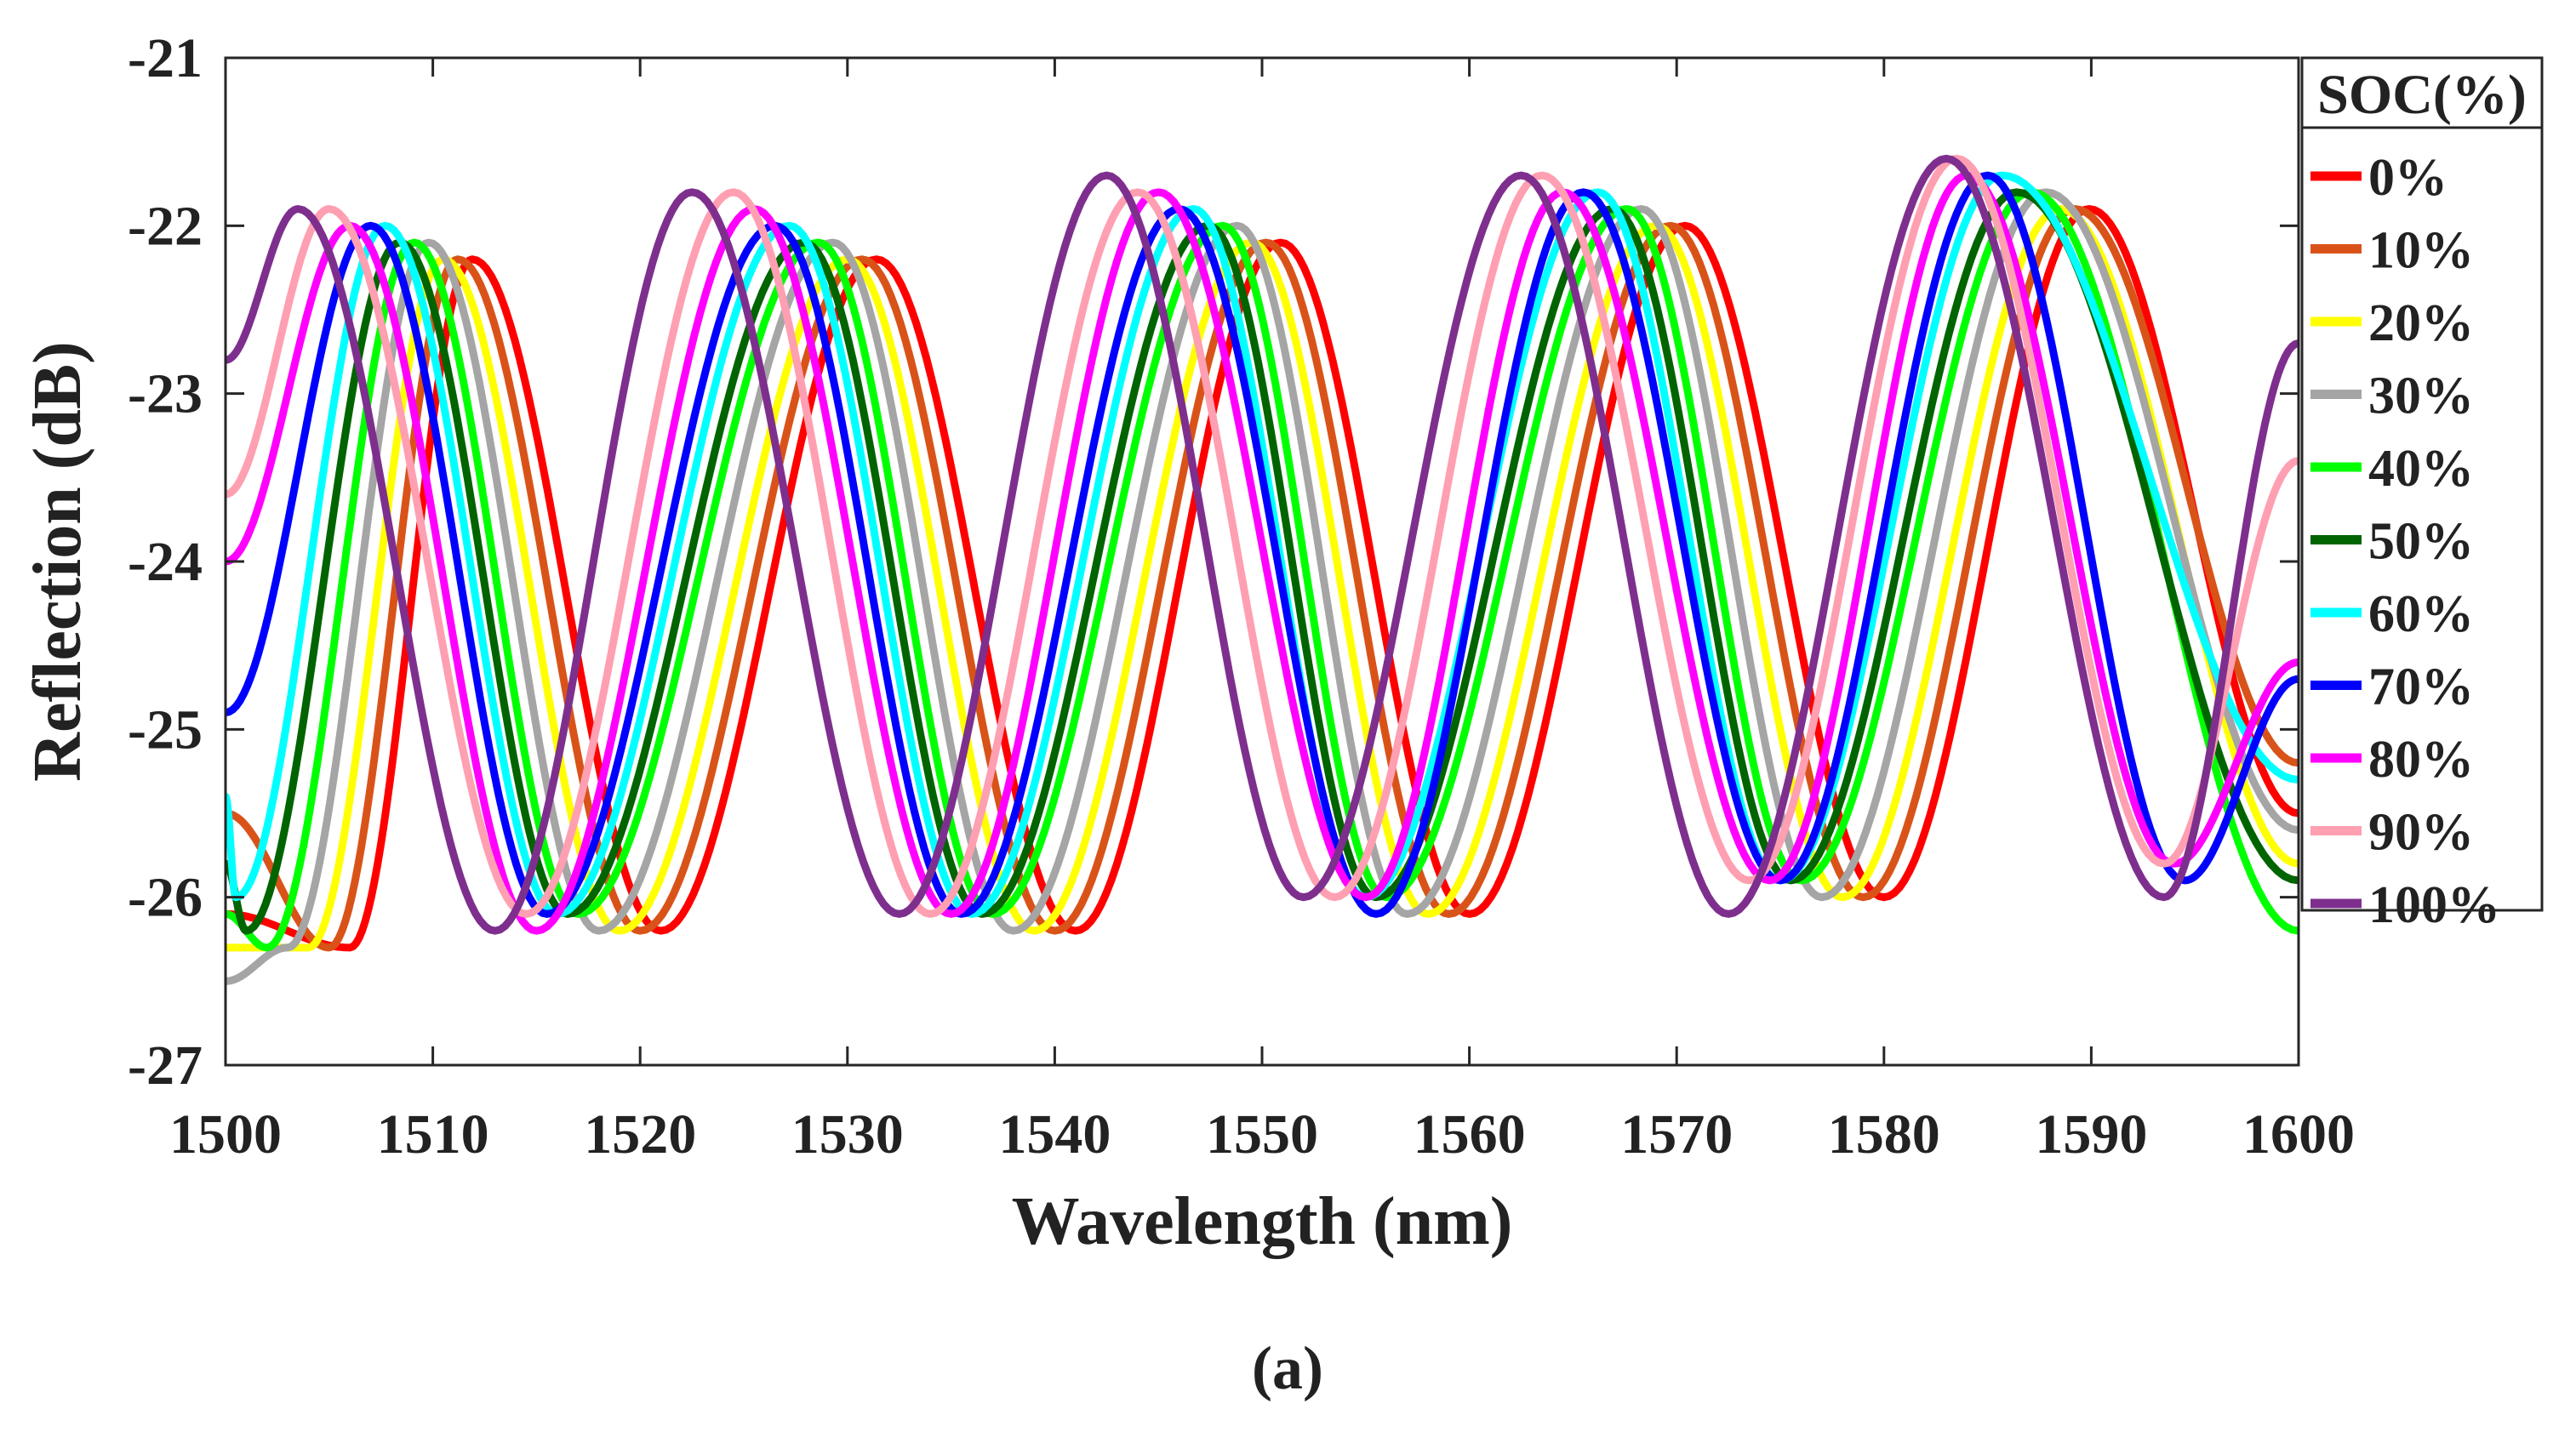 The width and height of the screenshot is (2576, 1442). What do you see at coordinates (2421, 614) in the screenshot?
I see `legend-label: 60%` at bounding box center [2421, 614].